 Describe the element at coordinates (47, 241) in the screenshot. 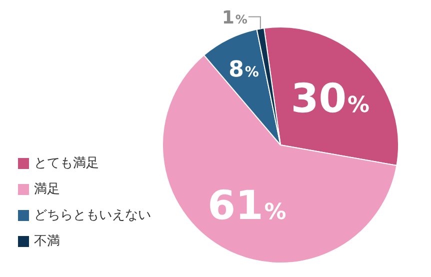

I see `legend-label: 不満` at that location.